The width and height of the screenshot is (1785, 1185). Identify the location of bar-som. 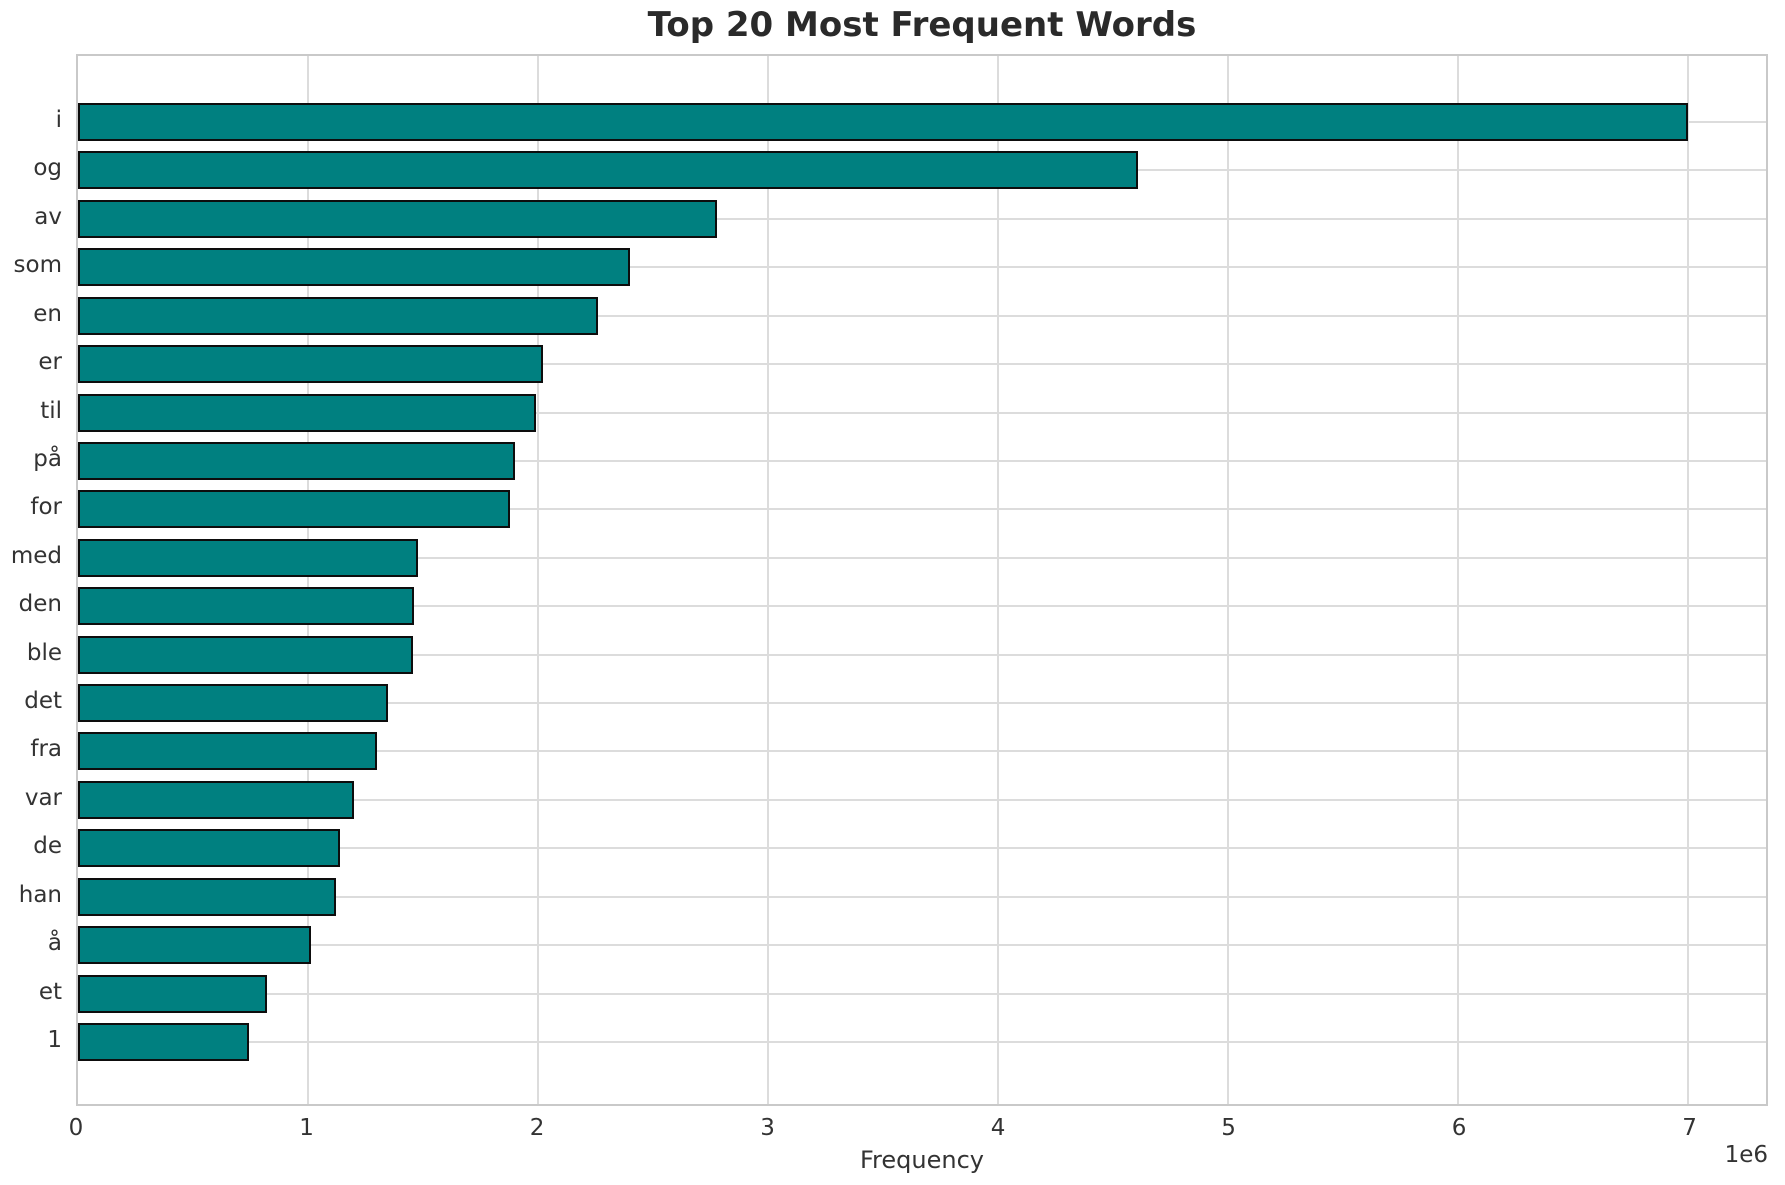
(354, 267).